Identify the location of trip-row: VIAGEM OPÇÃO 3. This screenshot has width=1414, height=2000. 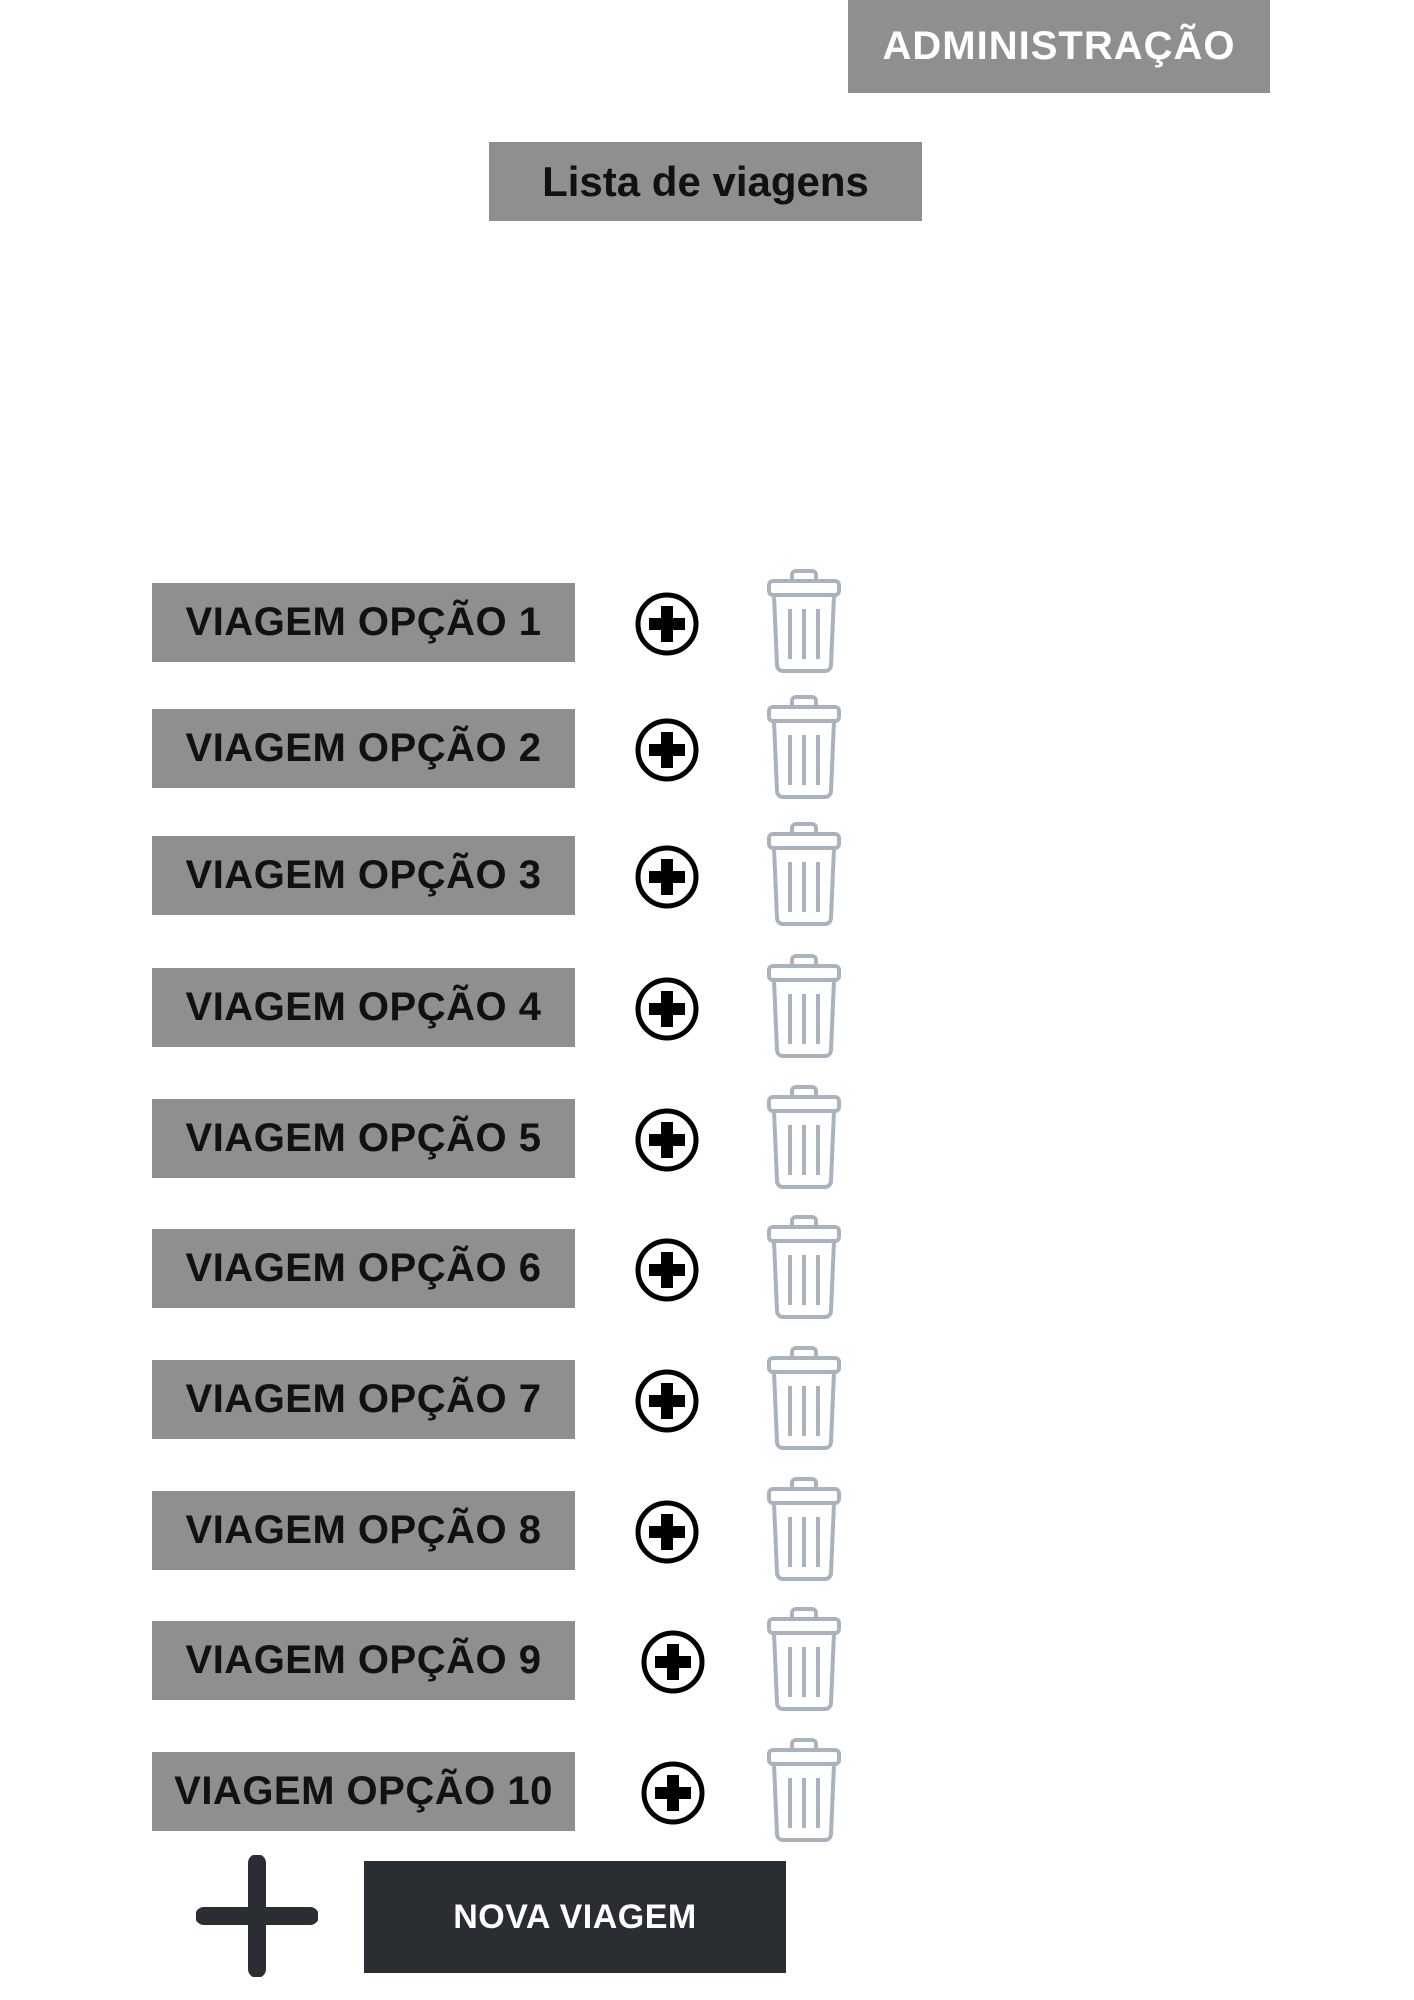
(502, 874).